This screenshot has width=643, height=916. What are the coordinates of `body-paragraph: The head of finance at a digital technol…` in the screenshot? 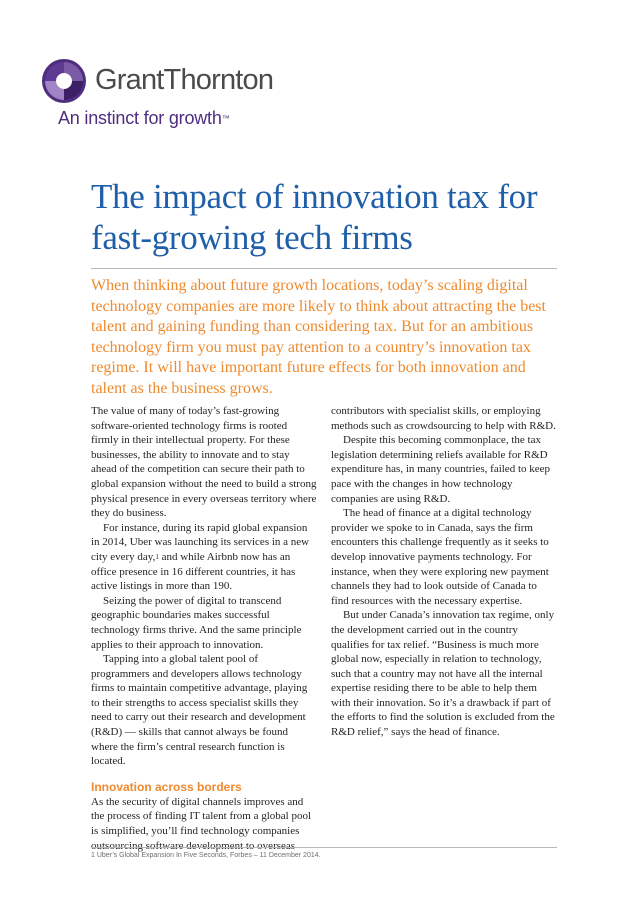 It's located at (440, 557).